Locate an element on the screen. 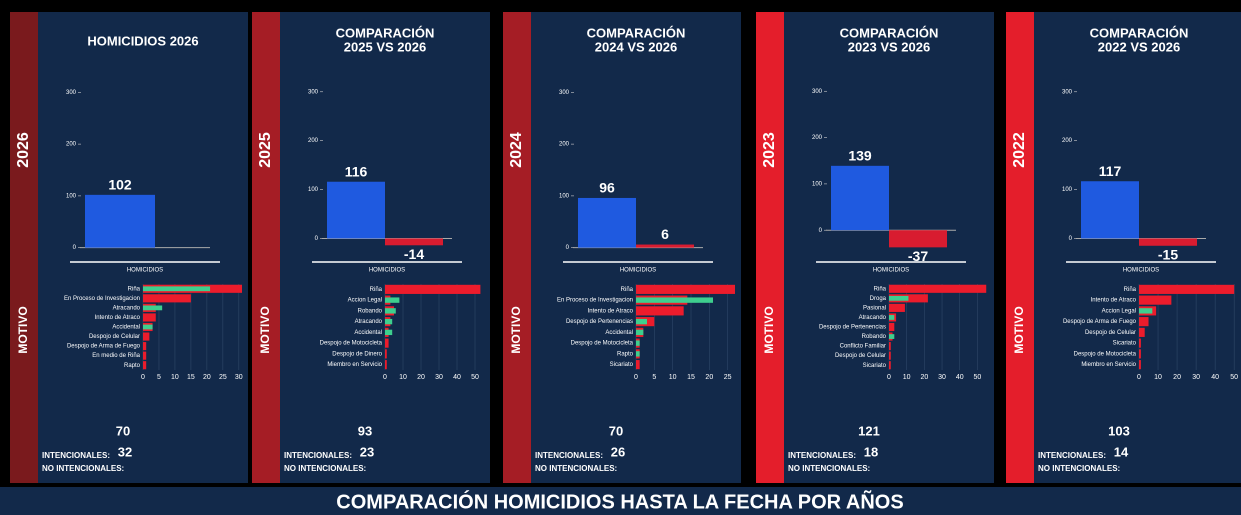 The image size is (1241, 515). category-label: Conflicto Familiar is located at coordinates (863, 347).